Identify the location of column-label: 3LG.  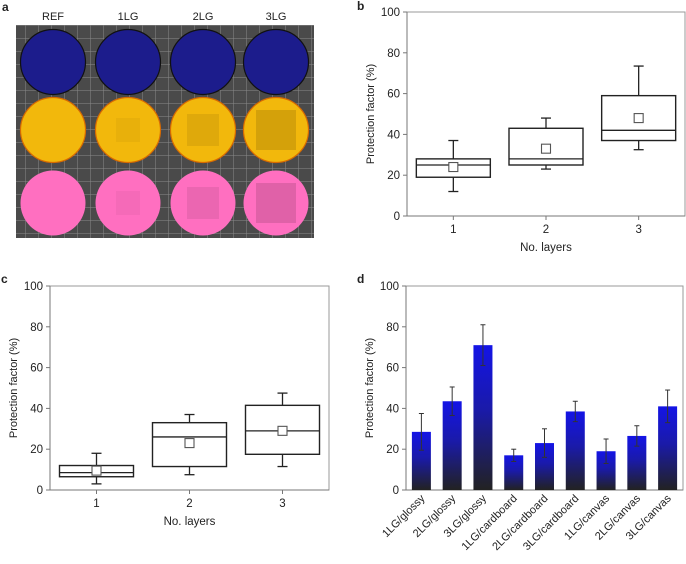
(276, 17).